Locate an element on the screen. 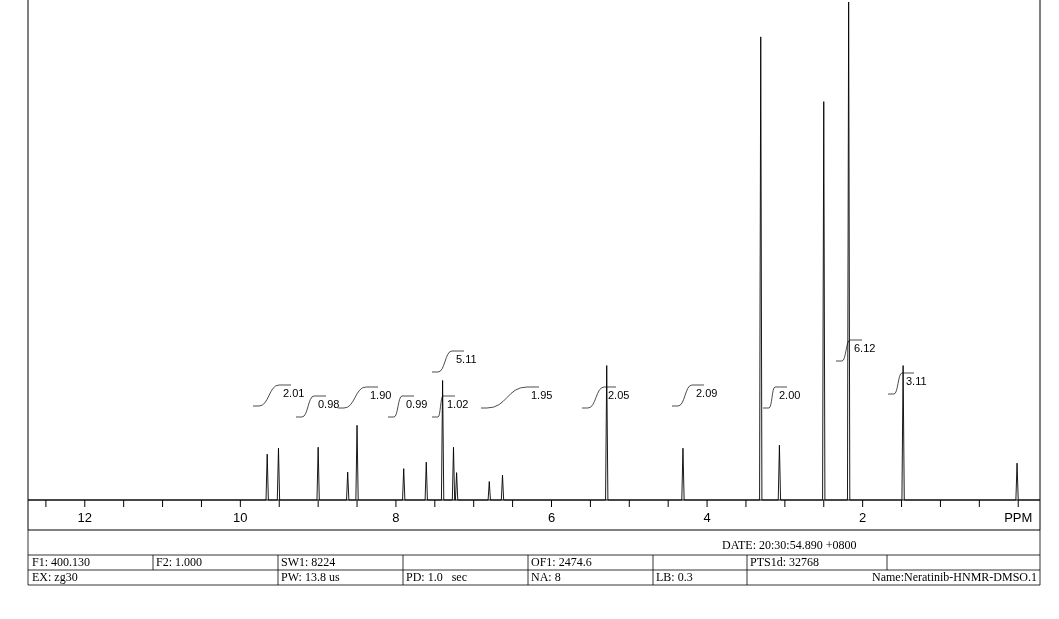 The width and height of the screenshot is (1059, 619). annotation: 2.09 is located at coordinates (707, 392).